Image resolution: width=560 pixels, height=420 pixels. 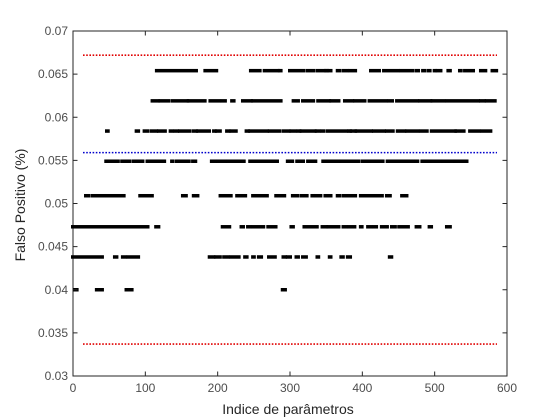 I want to click on x-tick-labels: 0 100 200 300 400 500 600, so click(x=294, y=388).